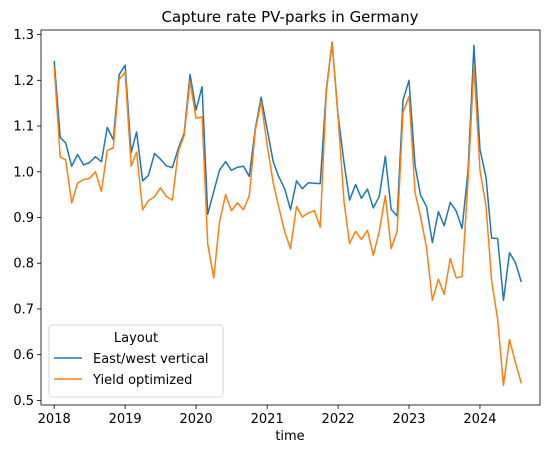  Describe the element at coordinates (23, 218) in the screenshot. I see `y-tick-label: 0.9` at that location.